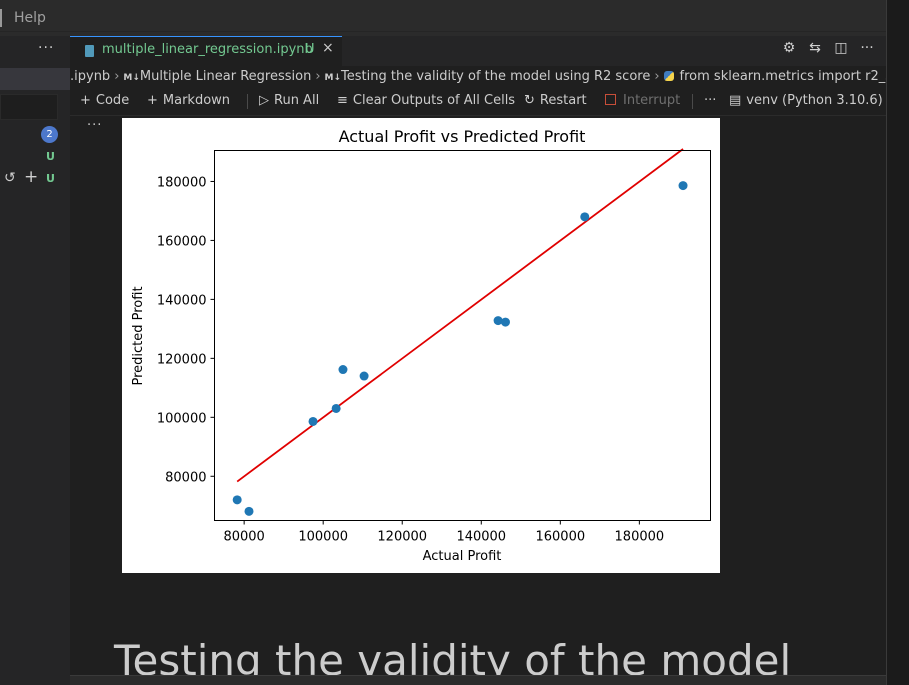 This screenshot has width=909, height=685. I want to click on run-all-label: Run All, so click(297, 100).